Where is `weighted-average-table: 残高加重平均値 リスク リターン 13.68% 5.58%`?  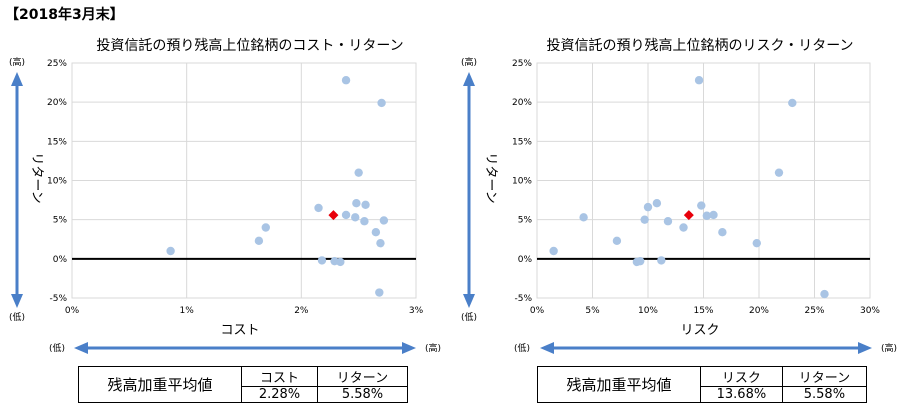
weighted-average-table: 残高加重平均値 リスク リターン 13.68% 5.58% is located at coordinates (702, 384).